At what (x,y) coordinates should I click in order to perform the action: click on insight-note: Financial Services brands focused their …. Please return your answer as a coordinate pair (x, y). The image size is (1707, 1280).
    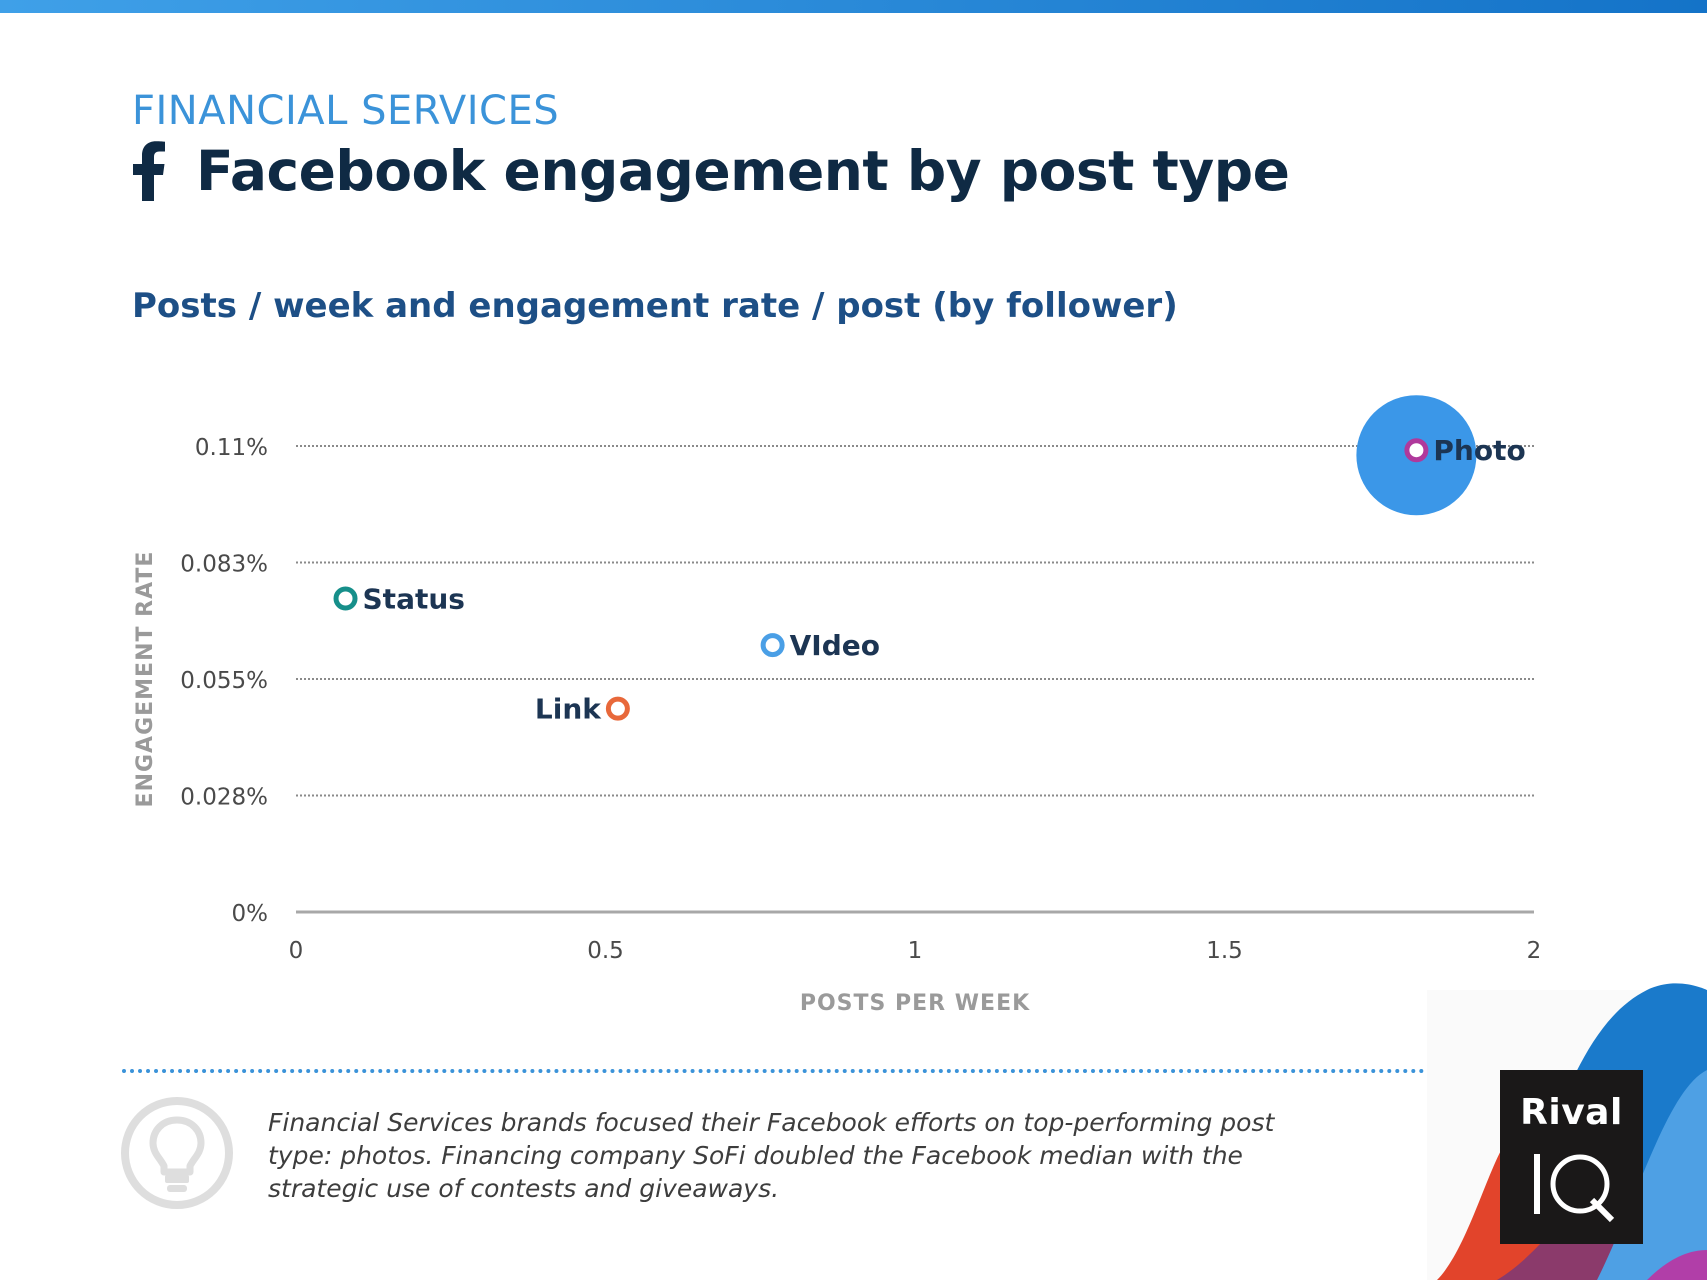
    Looking at the image, I should click on (771, 1155).